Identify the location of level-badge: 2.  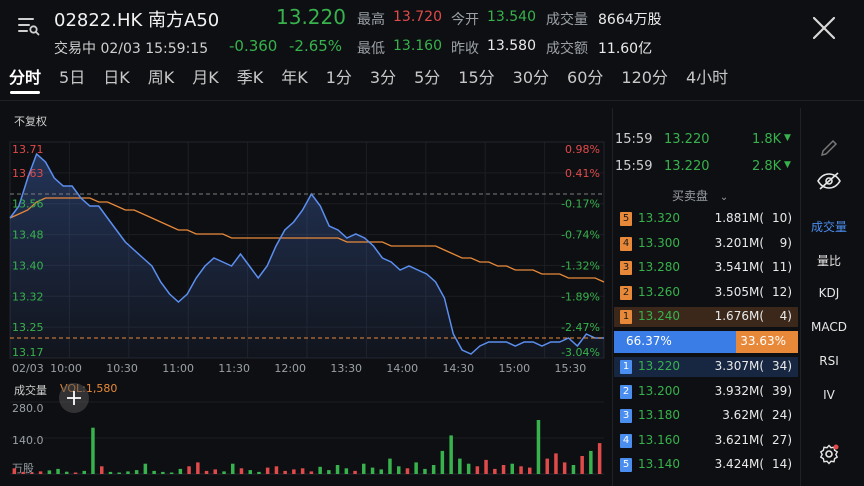
(626, 391).